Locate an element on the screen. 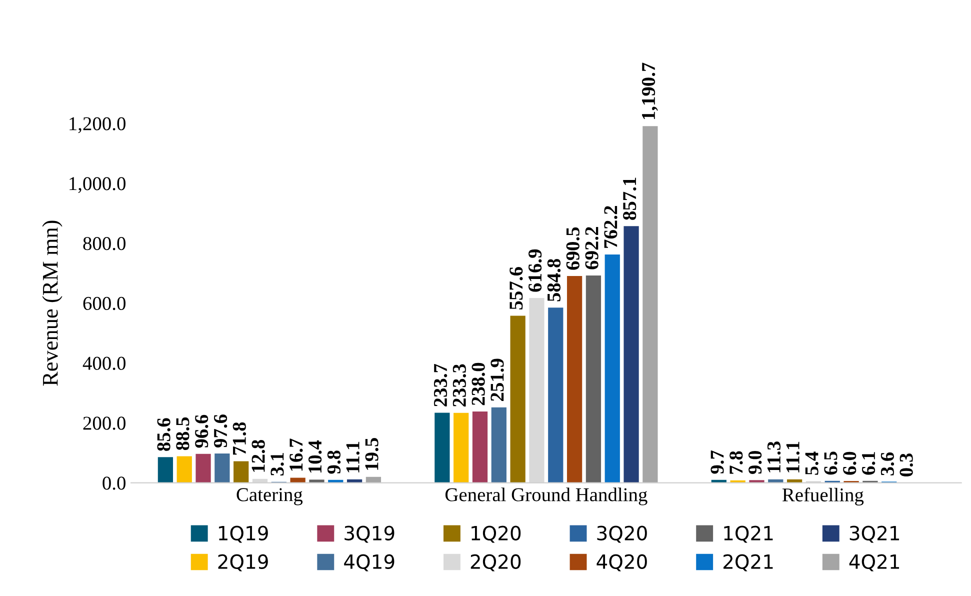  y-tick-label: 600.0 is located at coordinates (104, 303).